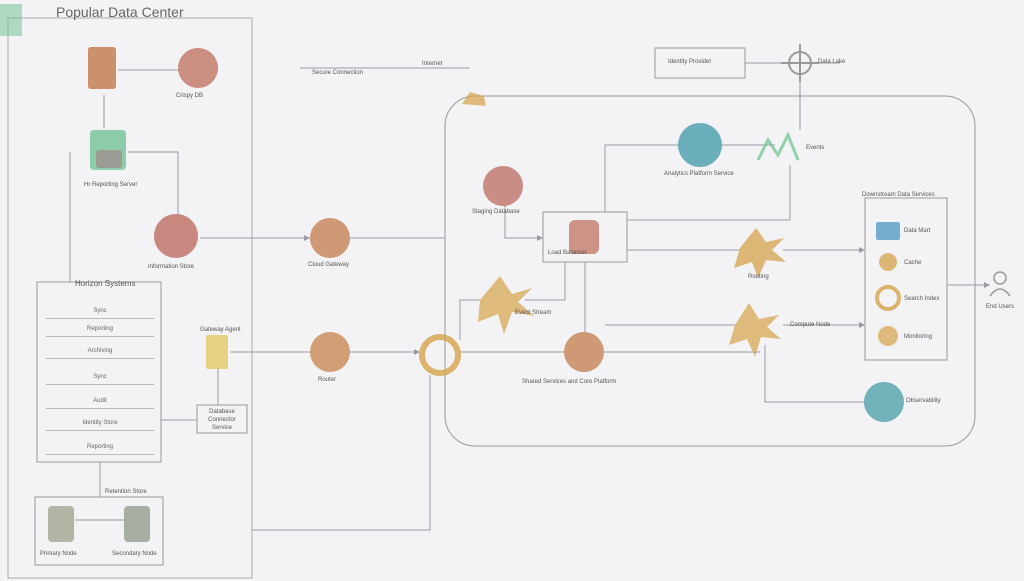 This screenshot has height=581, width=1024. Describe the element at coordinates (496, 212) in the screenshot. I see `staging-database-label: Staging Database` at that location.